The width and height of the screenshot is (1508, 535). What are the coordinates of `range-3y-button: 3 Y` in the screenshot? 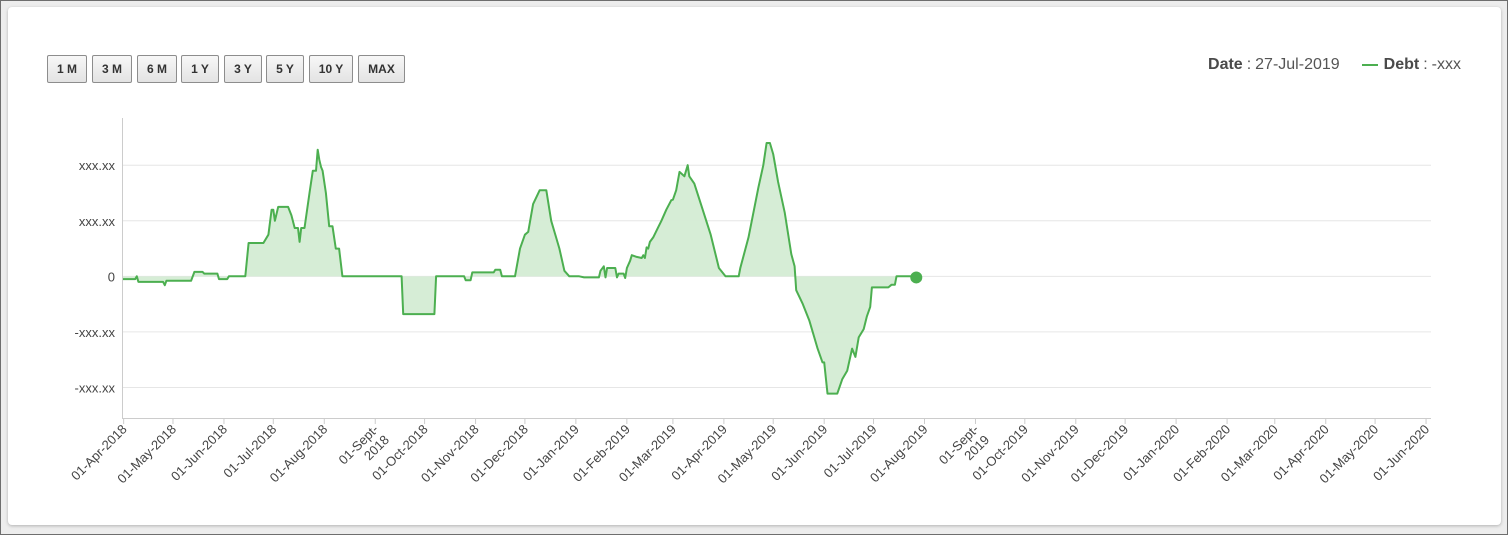 It's located at (243, 69).